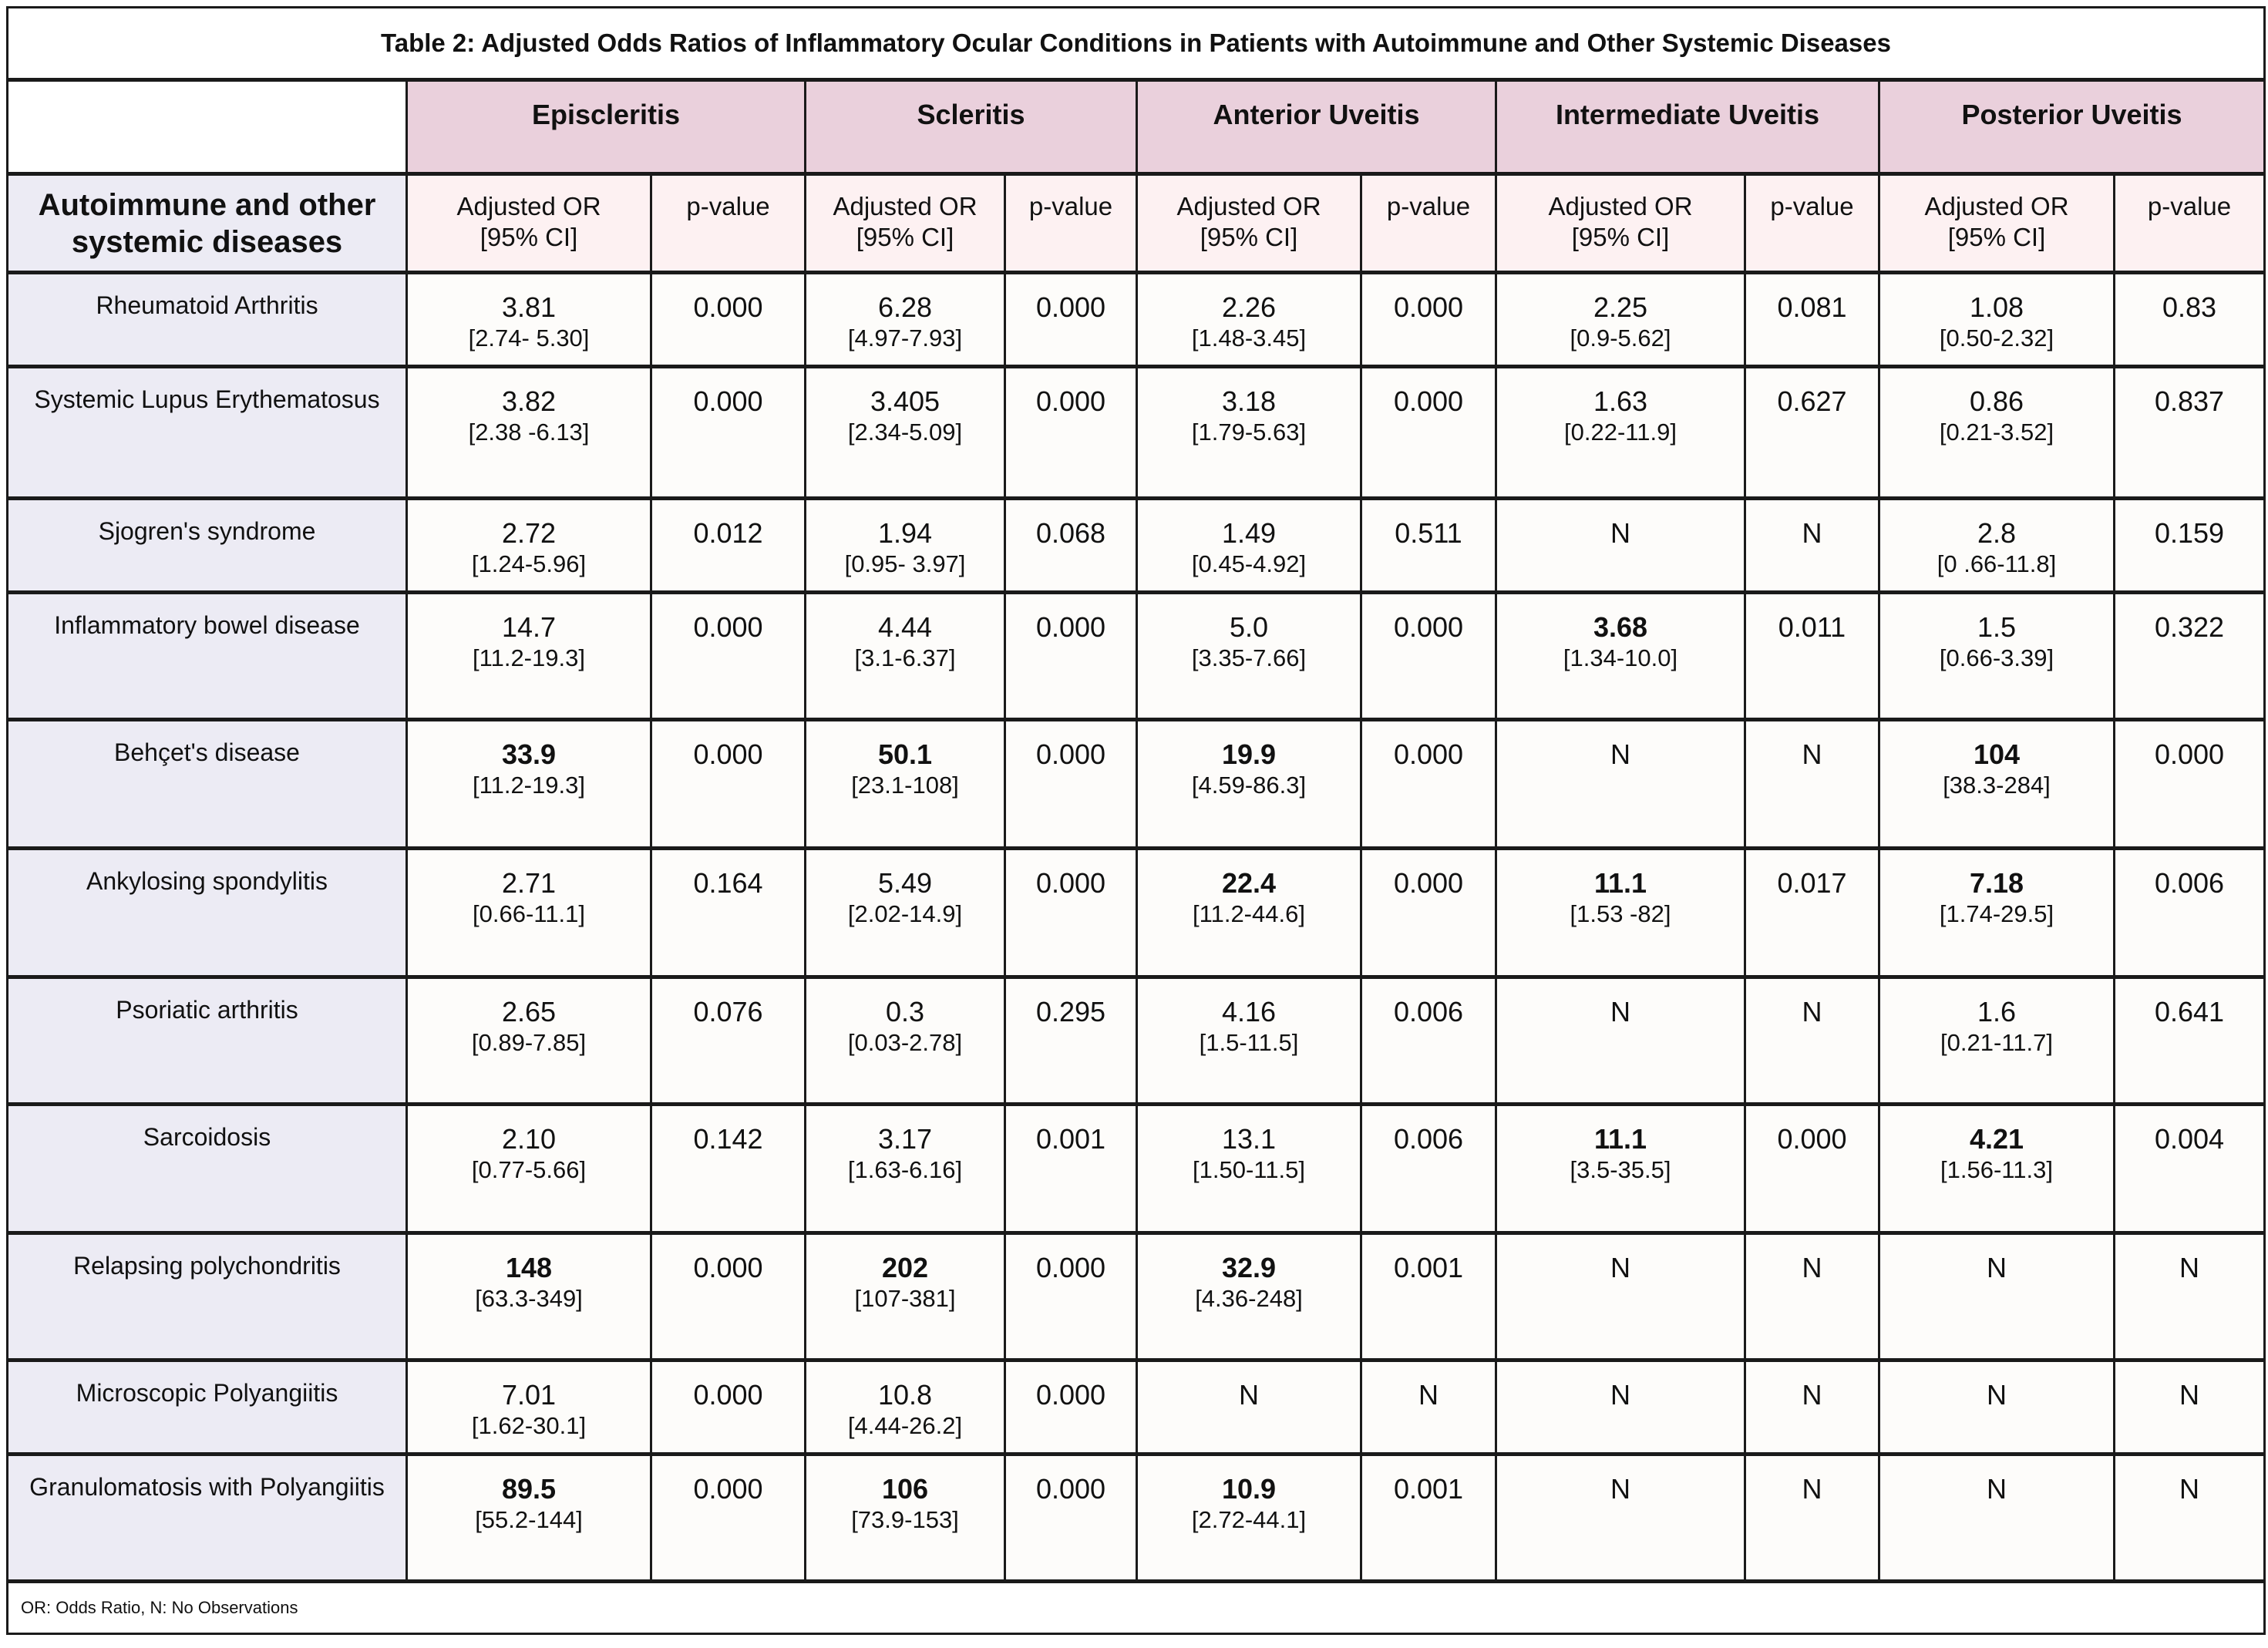  What do you see at coordinates (905, 883) in the screenshot?
I see `or-value: 5.49` at bounding box center [905, 883].